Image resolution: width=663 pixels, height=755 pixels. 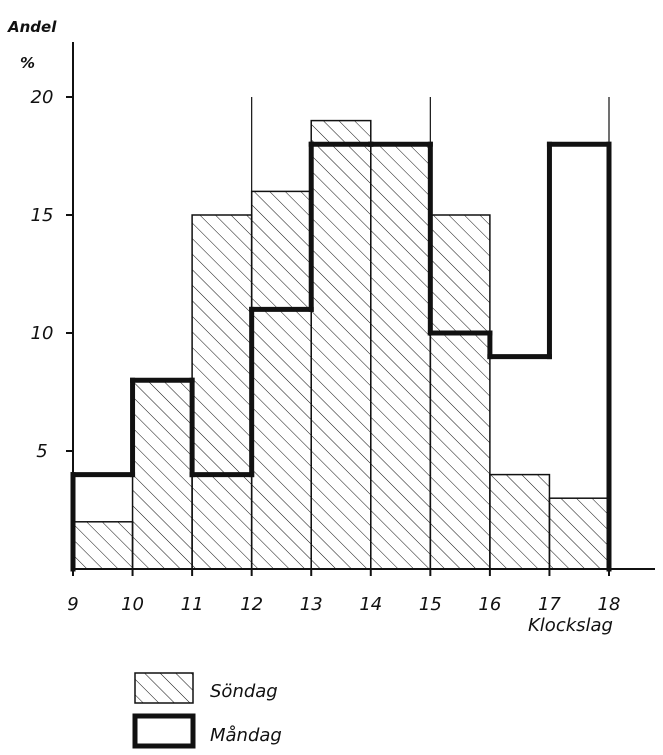 I want to click on x-tick-label-16: 16, so click(x=489, y=604).